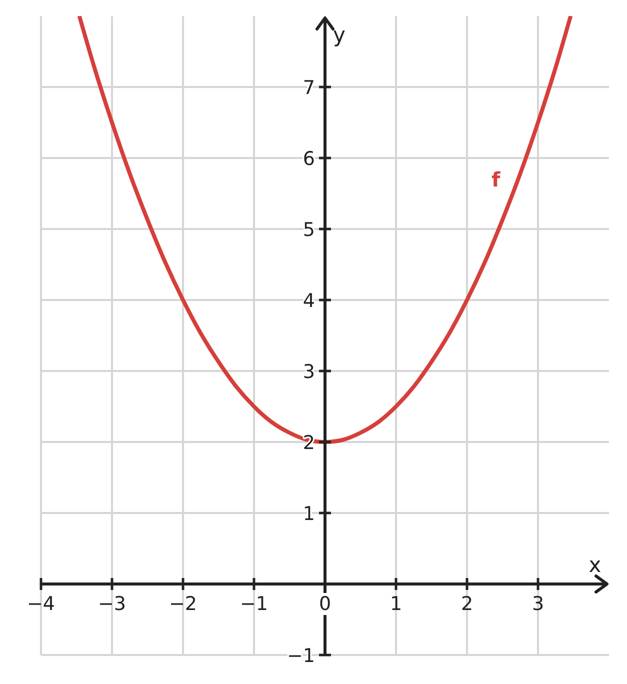 Image resolution: width=627 pixels, height=684 pixels. What do you see at coordinates (308, 372) in the screenshot?
I see `y-tick-label: 3` at bounding box center [308, 372].